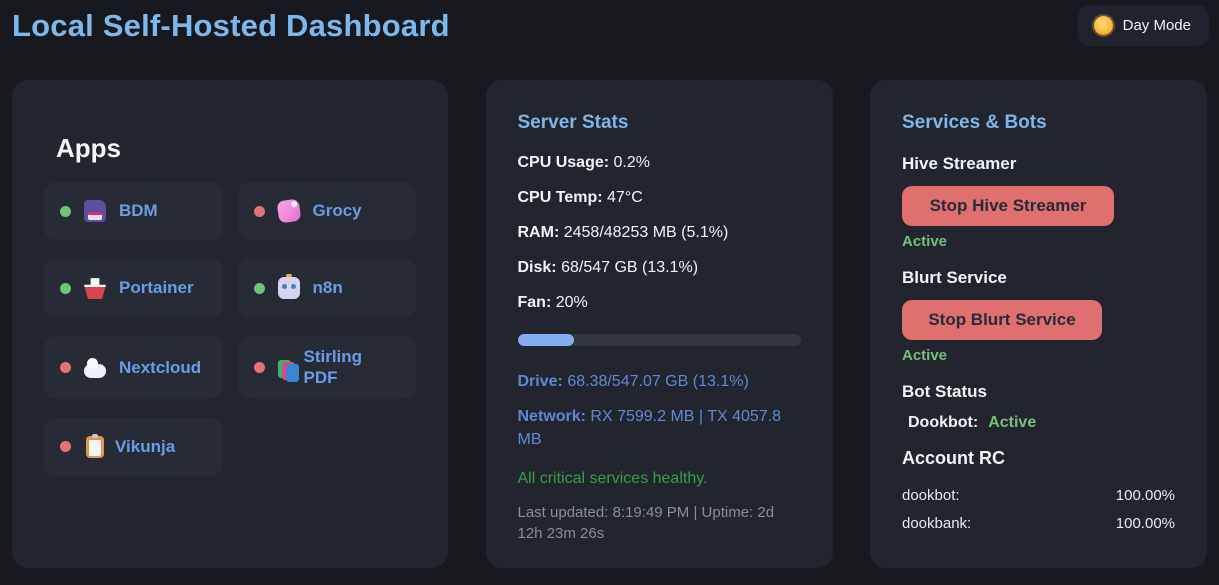  What do you see at coordinates (95, 211) in the screenshot?
I see `floppy-disk-icon` at bounding box center [95, 211].